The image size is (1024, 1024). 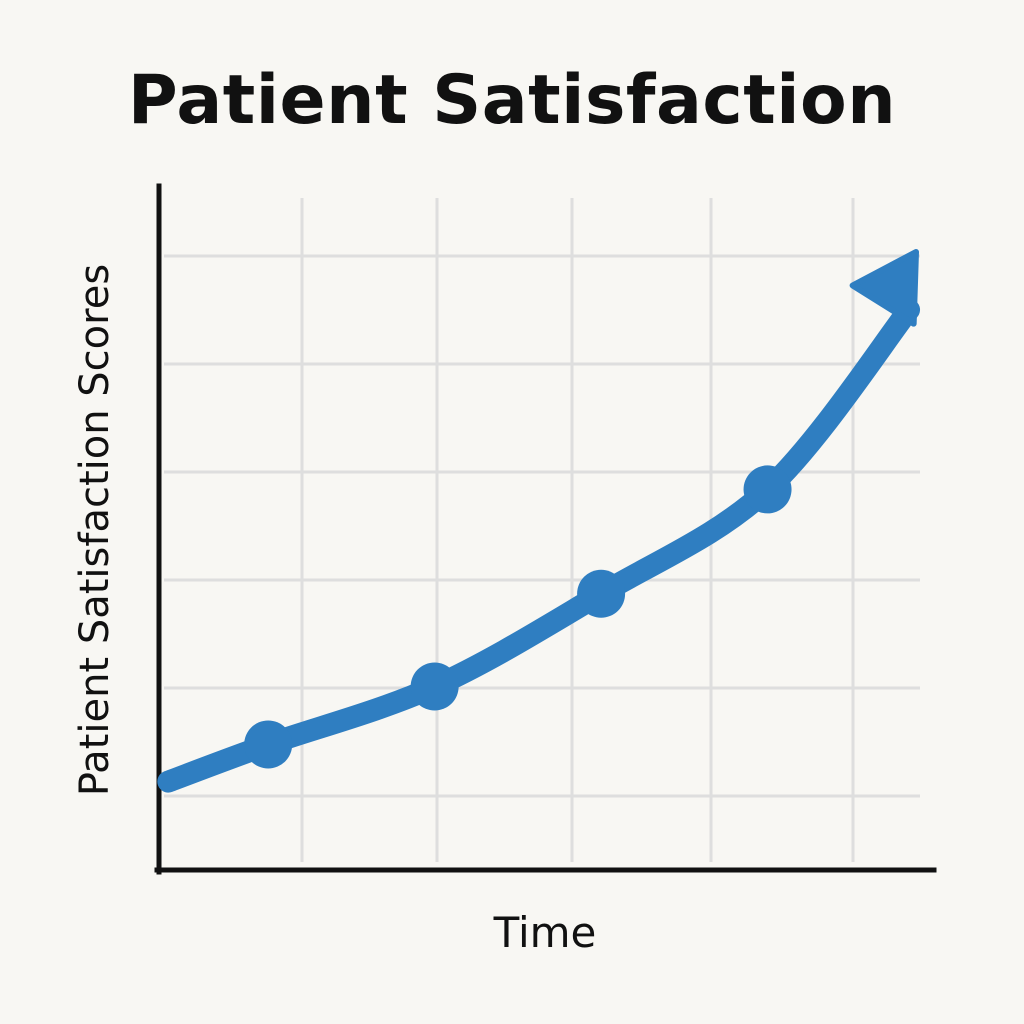 What do you see at coordinates (512, 100) in the screenshot?
I see `chart-title: Patient Satisfaction` at bounding box center [512, 100].